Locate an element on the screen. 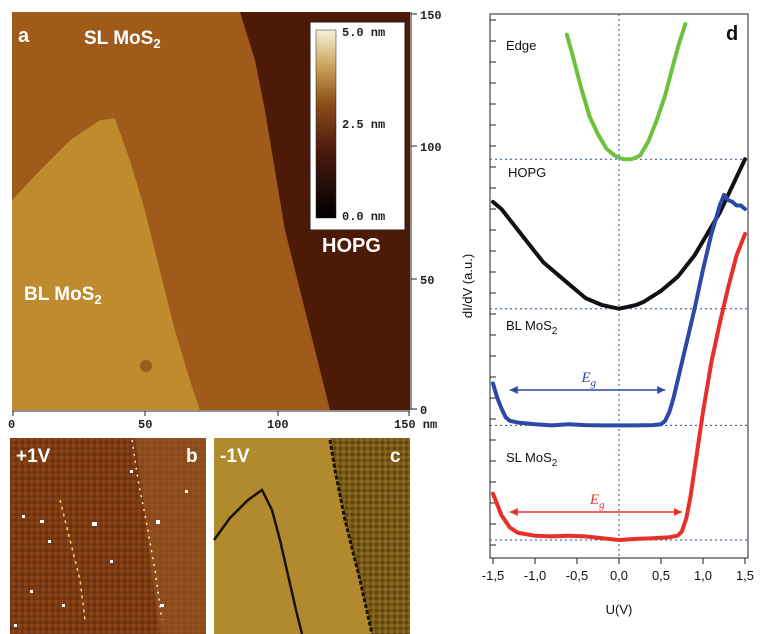 Image resolution: width=763 pixels, height=634 pixels. bl-mos2-label: BL MoS2 is located at coordinates (63, 295).